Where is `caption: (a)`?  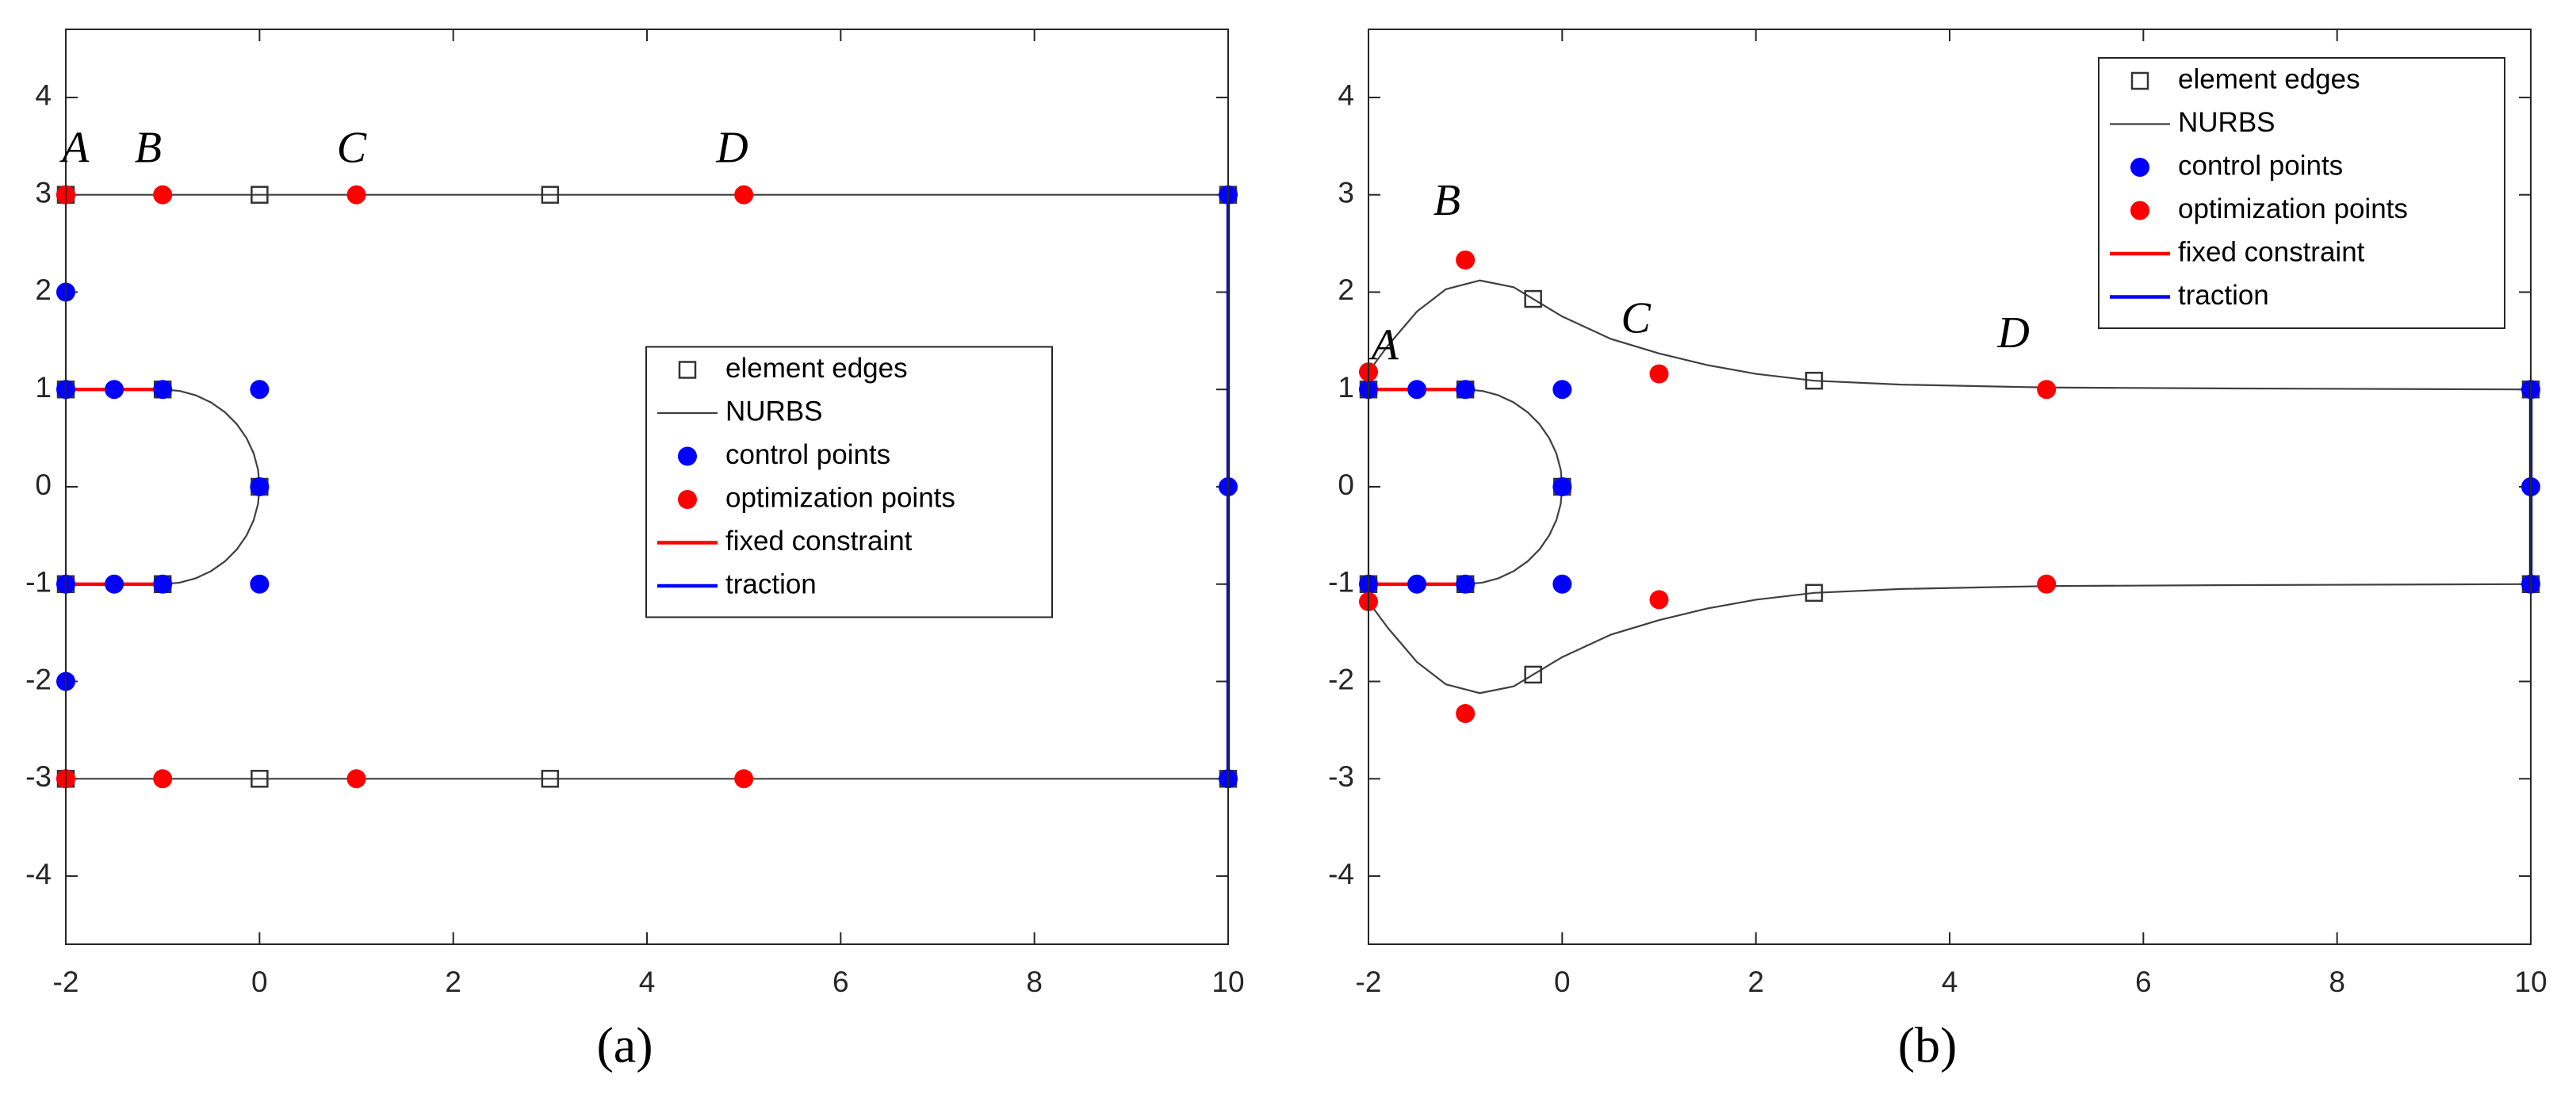 caption: (a) is located at coordinates (624, 1045).